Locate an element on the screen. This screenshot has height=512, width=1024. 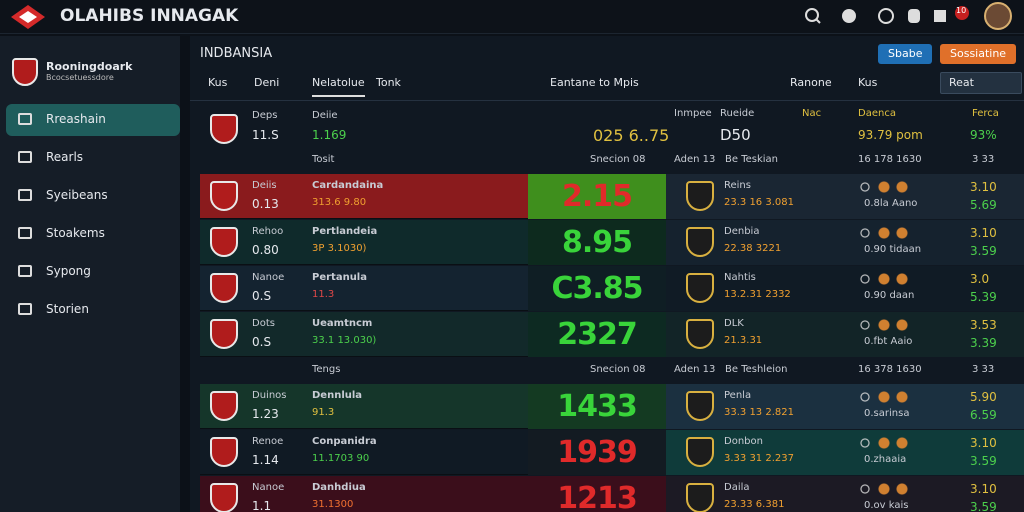
section-end: 3 33 is located at coordinates (983, 159).